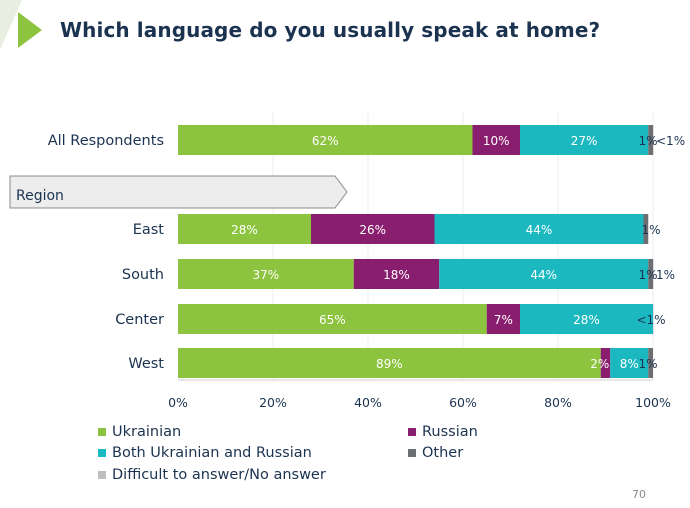 This screenshot has height=508, width=690. Describe the element at coordinates (178, 402) in the screenshot. I see `x-tick-label: 0%` at that location.